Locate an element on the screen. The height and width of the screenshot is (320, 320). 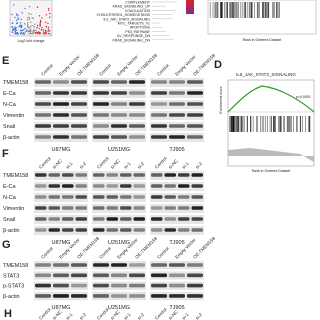
ranked-metric is located at coordinates (271, 155).